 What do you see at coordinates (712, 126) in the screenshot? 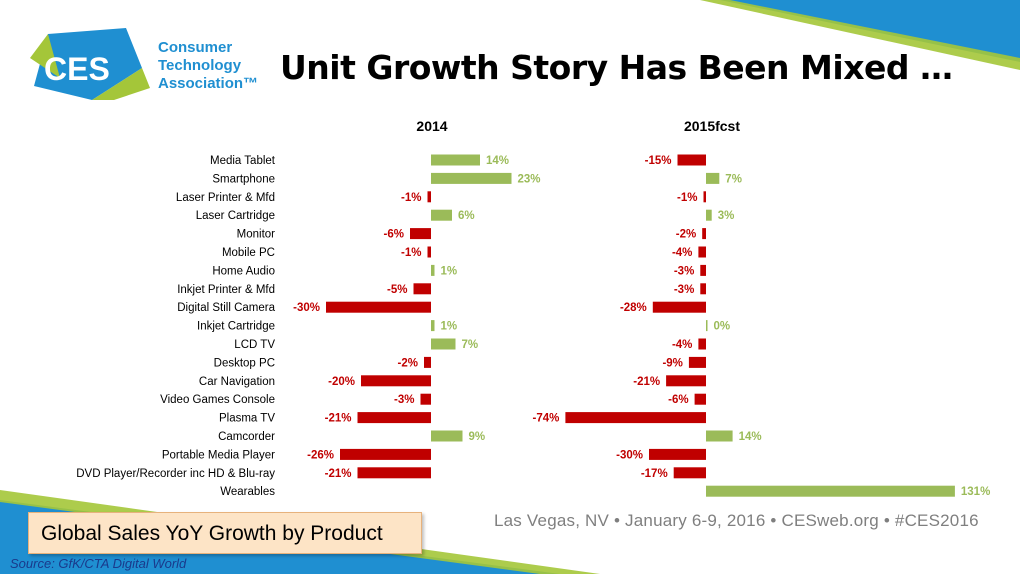
I see `series-header: 2015fcst` at bounding box center [712, 126].